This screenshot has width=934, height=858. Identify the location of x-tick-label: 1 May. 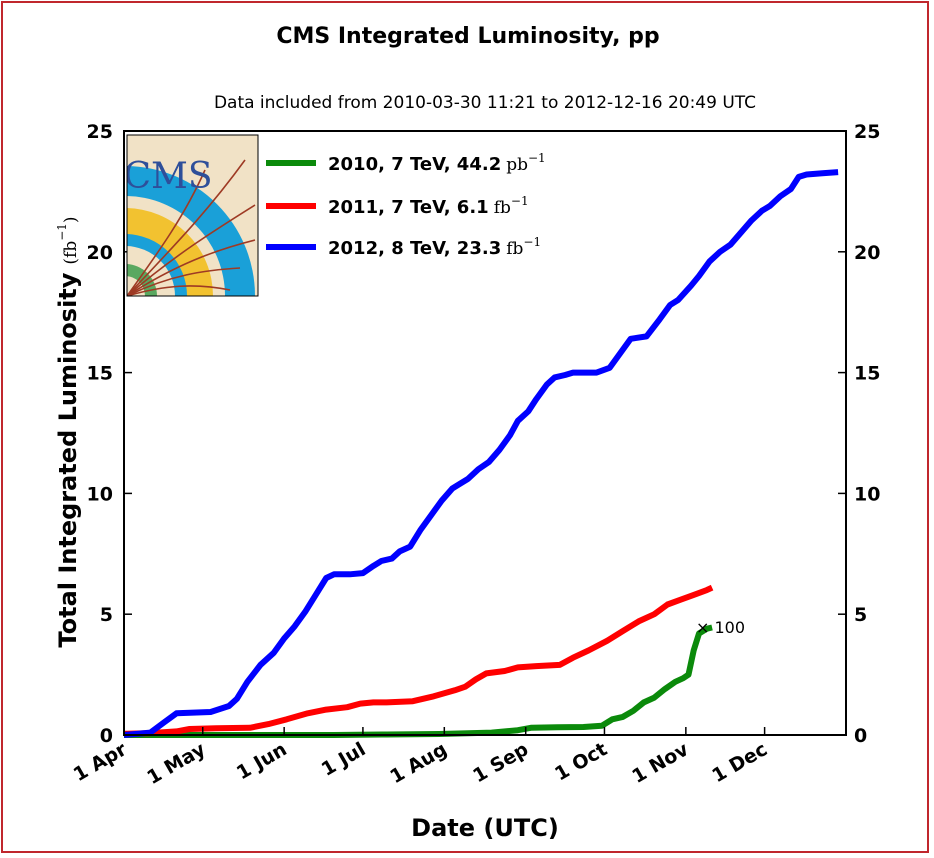
(176, 763).